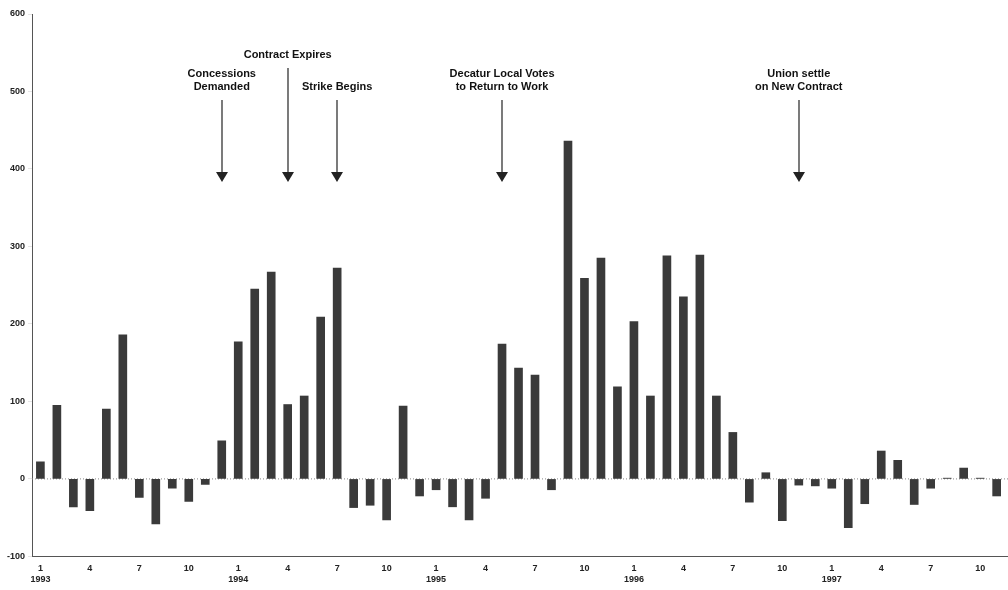 This screenshot has width=1008, height=590. What do you see at coordinates (633, 574) in the screenshot?
I see `x-tick-label: 1 1996` at bounding box center [633, 574].